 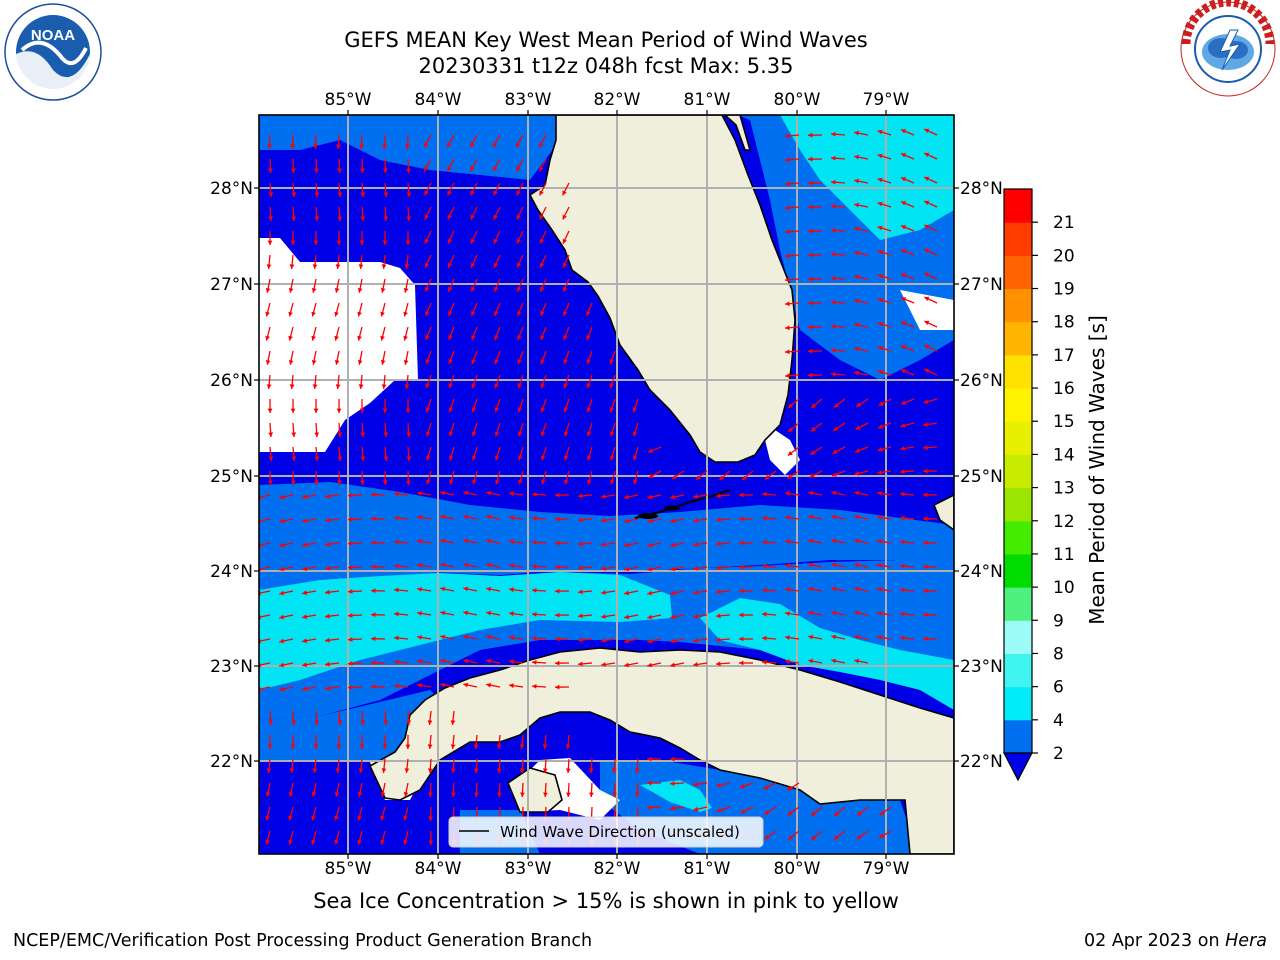 What do you see at coordinates (1058, 688) in the screenshot?
I see `colorbar-tick-label: 6` at bounding box center [1058, 688].